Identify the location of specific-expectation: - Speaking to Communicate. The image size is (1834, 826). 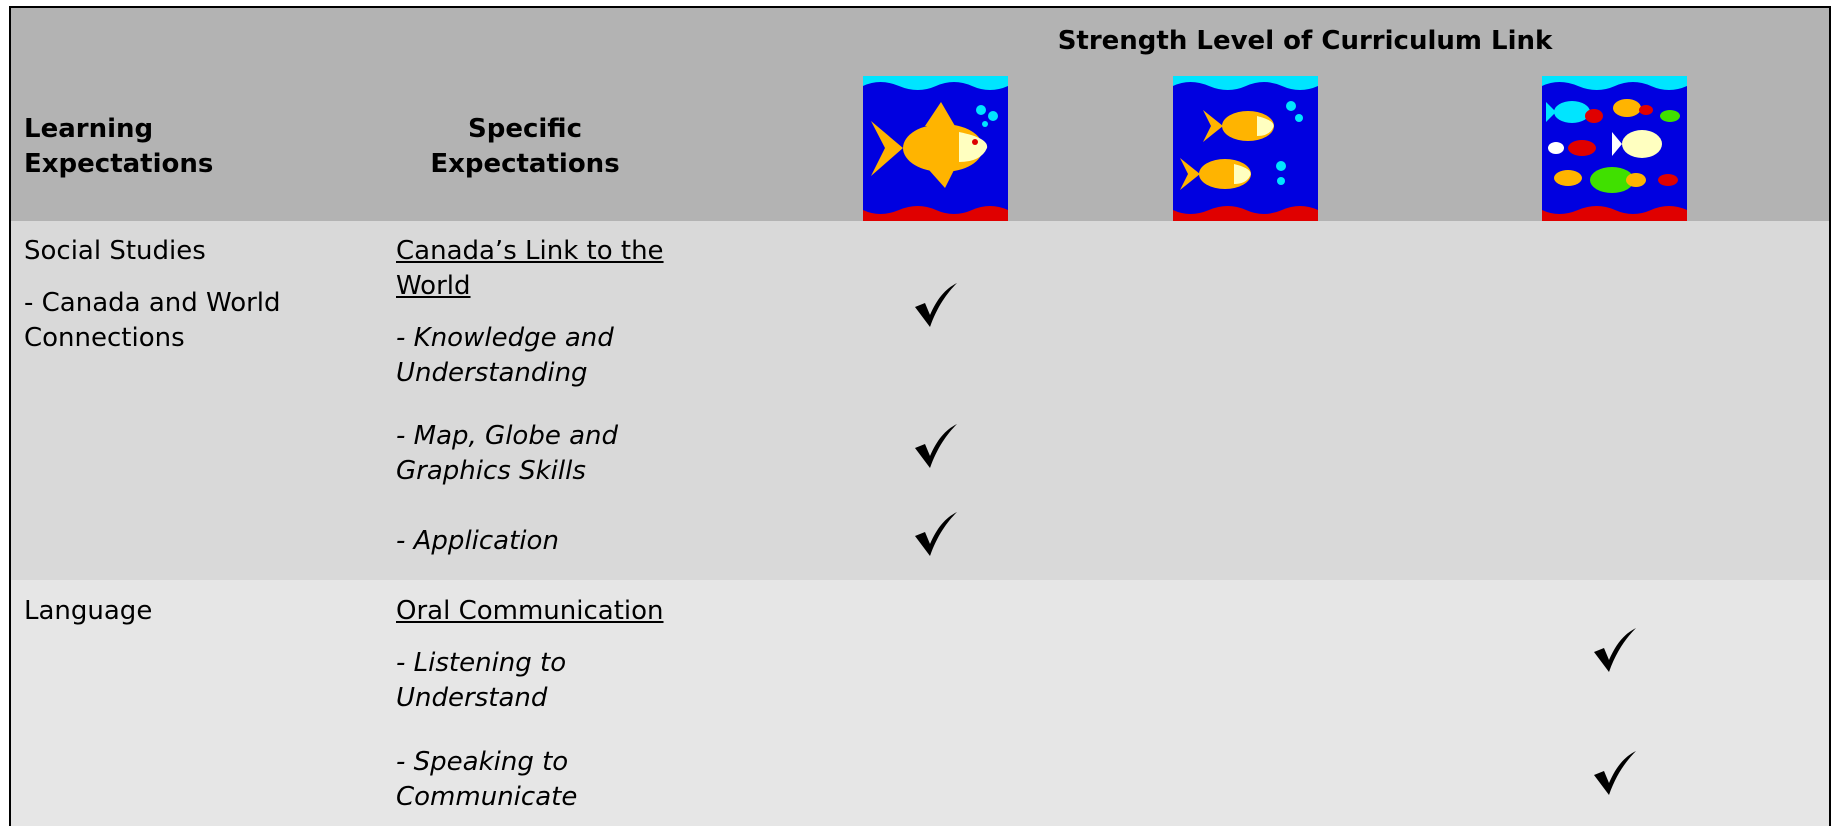
(487, 779).